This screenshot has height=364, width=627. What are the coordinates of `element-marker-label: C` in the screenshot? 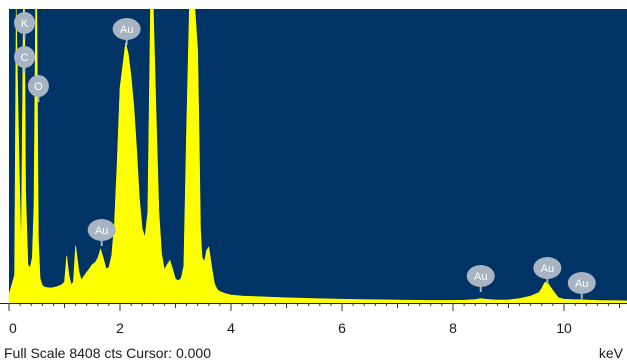 It's located at (25, 58).